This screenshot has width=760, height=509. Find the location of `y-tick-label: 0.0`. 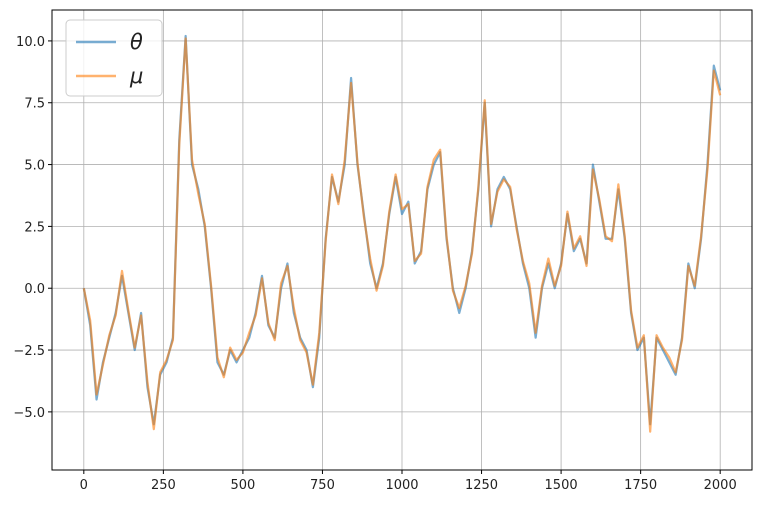

y-tick-label: 0.0 is located at coordinates (34, 289).